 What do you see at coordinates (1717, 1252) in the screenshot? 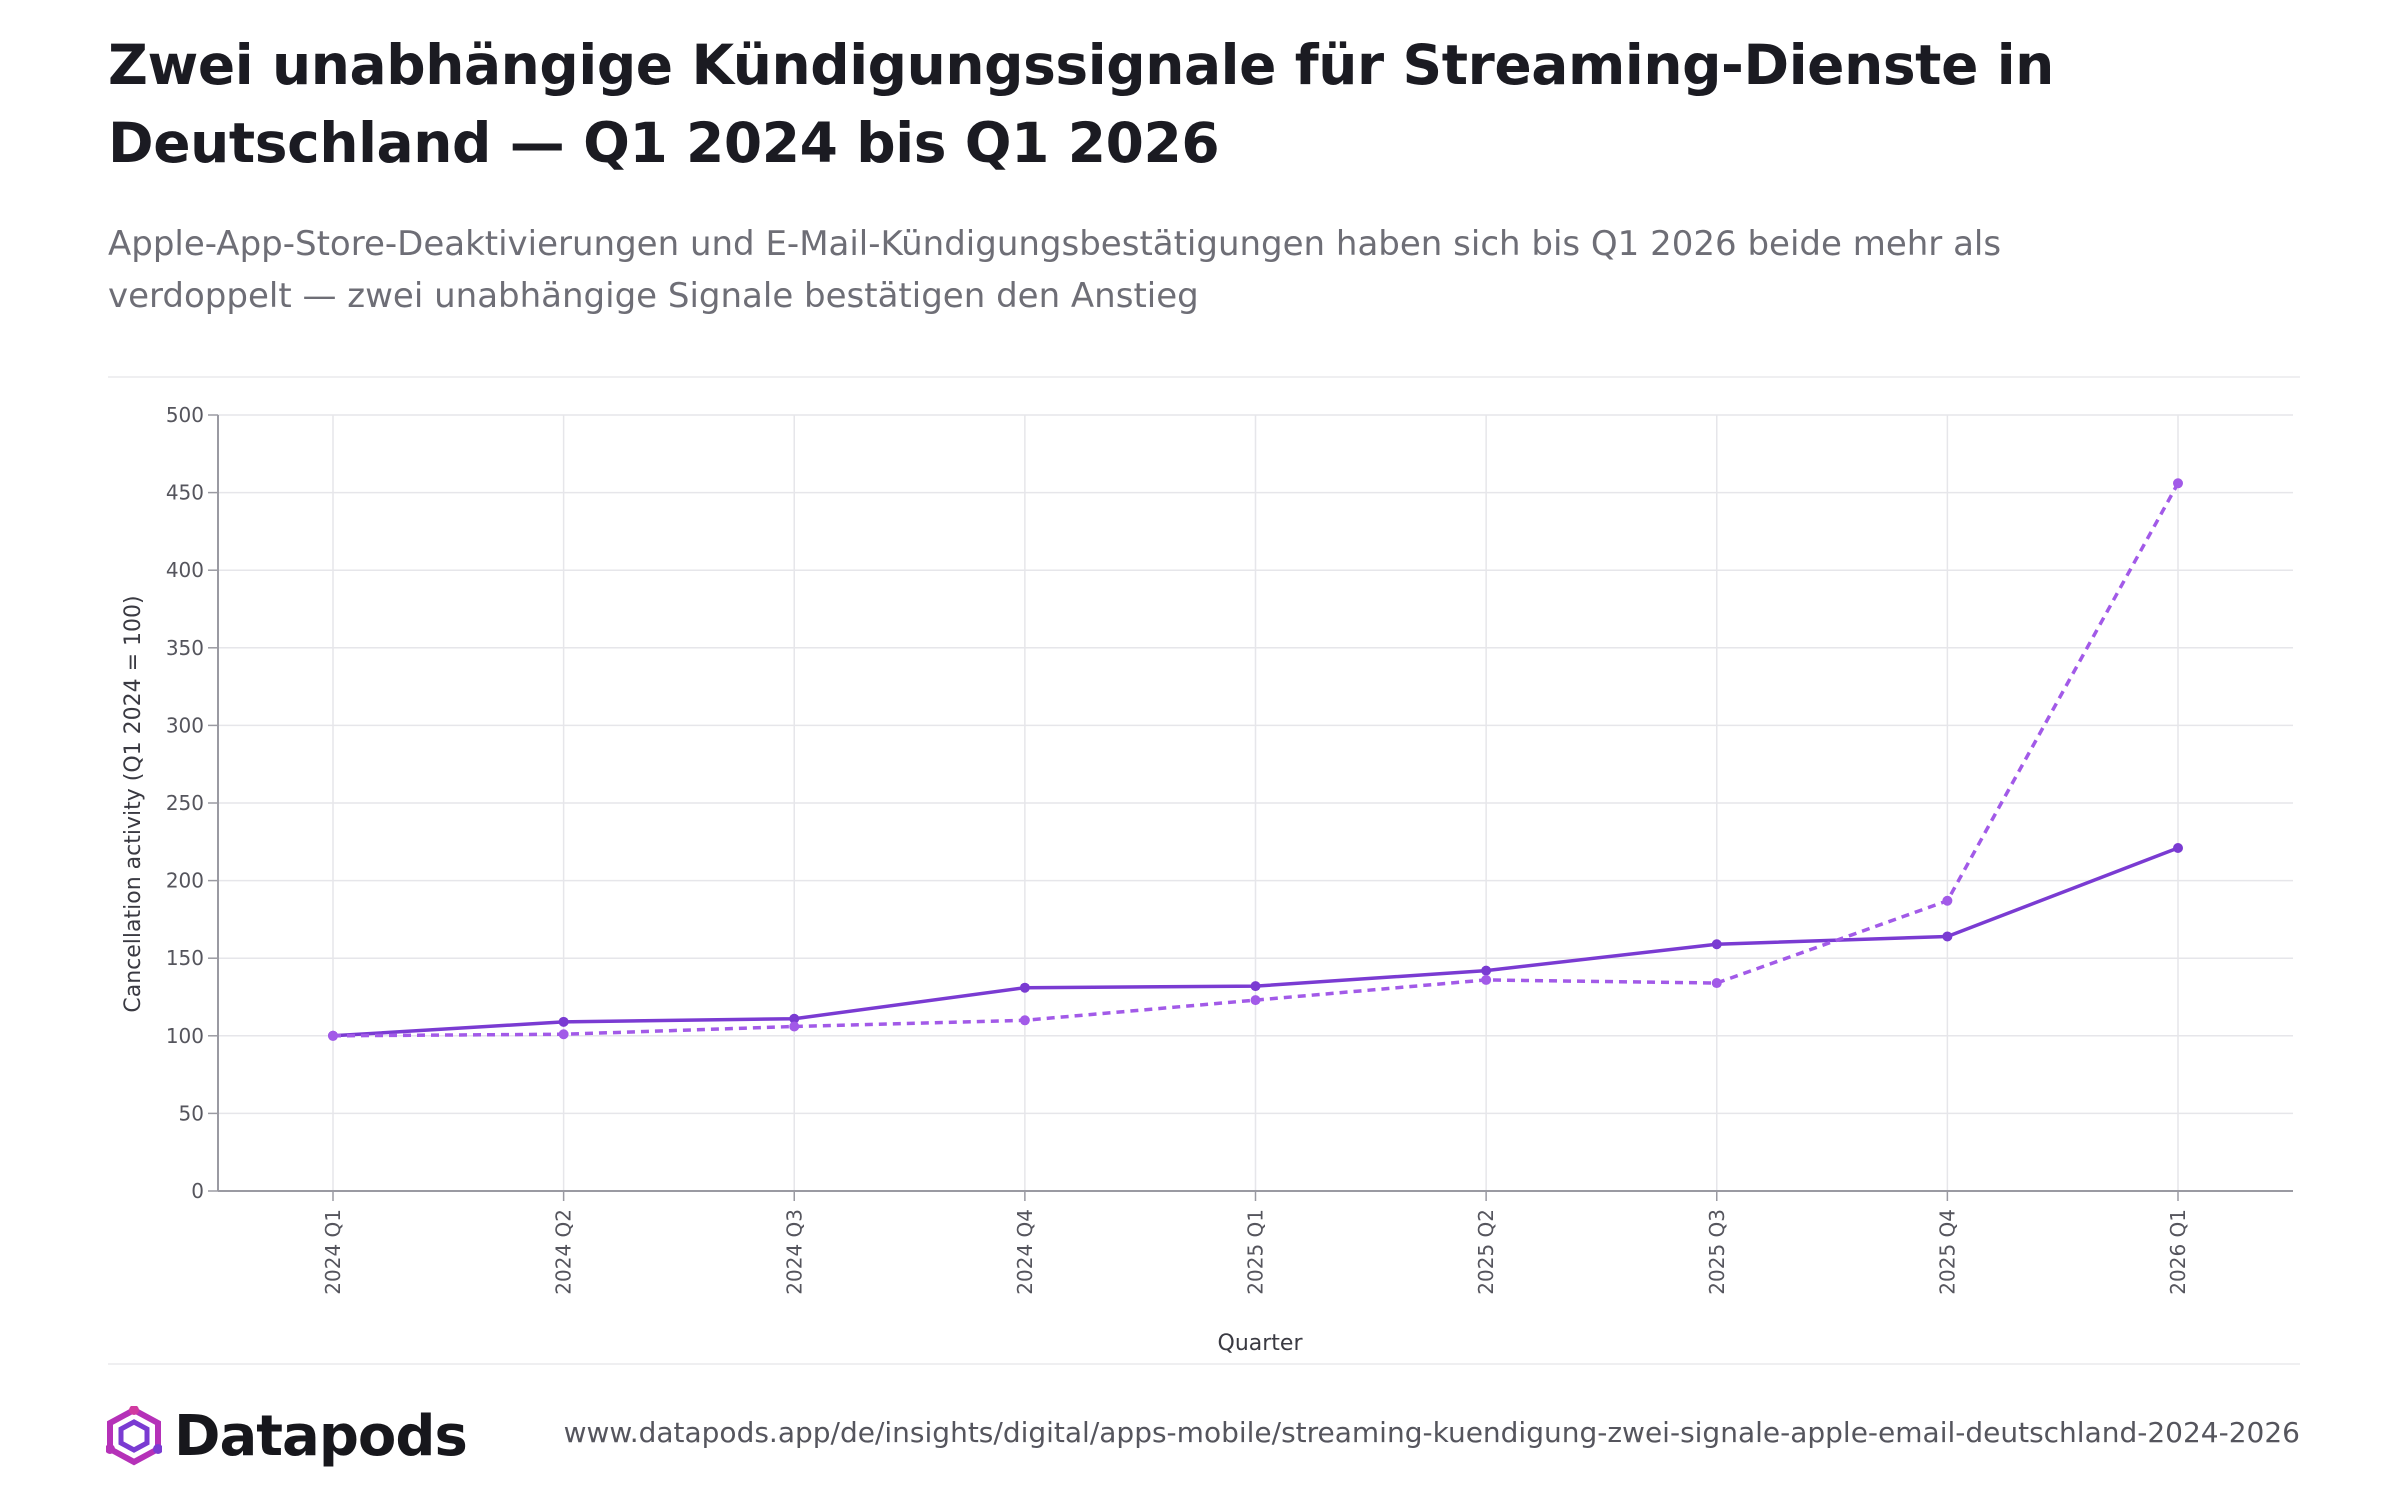
I see `x-tick-label: 2025 Q3` at bounding box center [1717, 1252].